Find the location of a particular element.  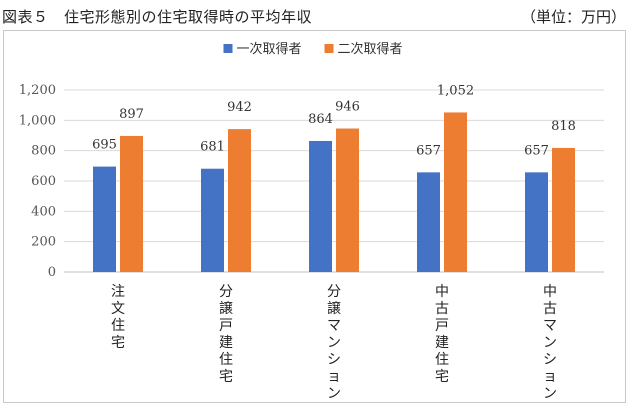

data-label: 695 is located at coordinates (104, 145).